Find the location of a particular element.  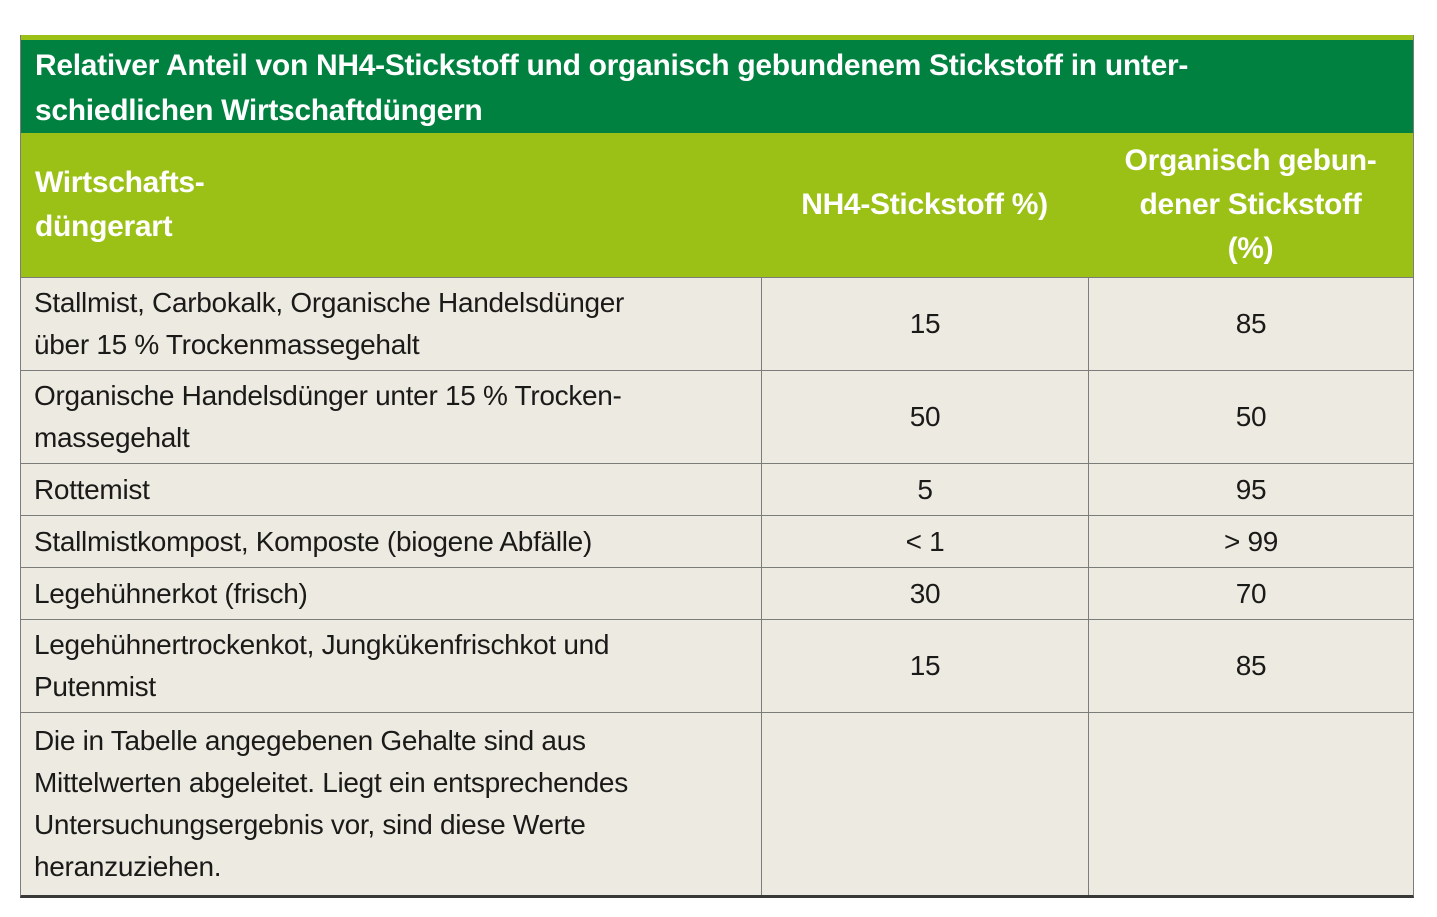

org-n-value-cell: 70 is located at coordinates (1250, 593).